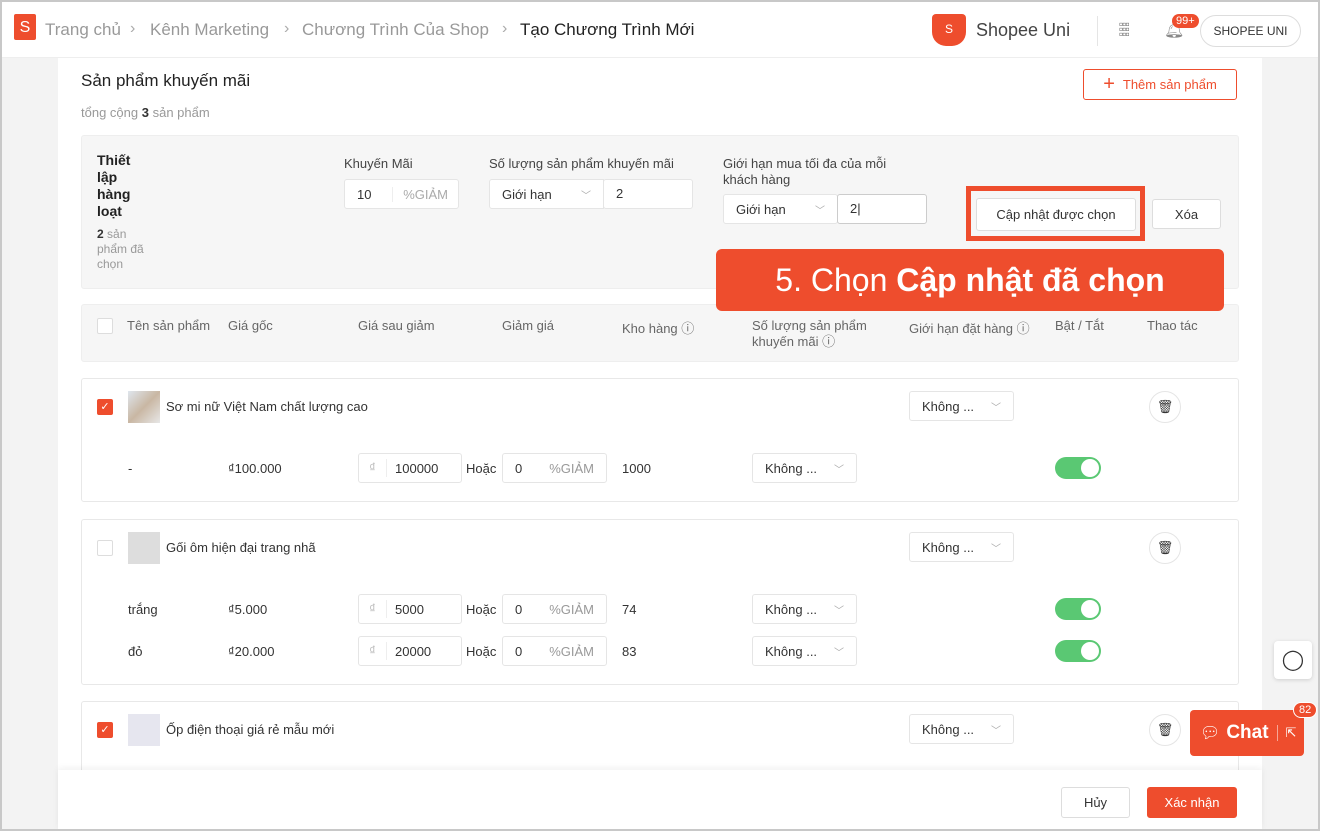 This screenshot has width=1320, height=831. What do you see at coordinates (250, 325) in the screenshot?
I see `col-price: Giá gốc` at bounding box center [250, 325].